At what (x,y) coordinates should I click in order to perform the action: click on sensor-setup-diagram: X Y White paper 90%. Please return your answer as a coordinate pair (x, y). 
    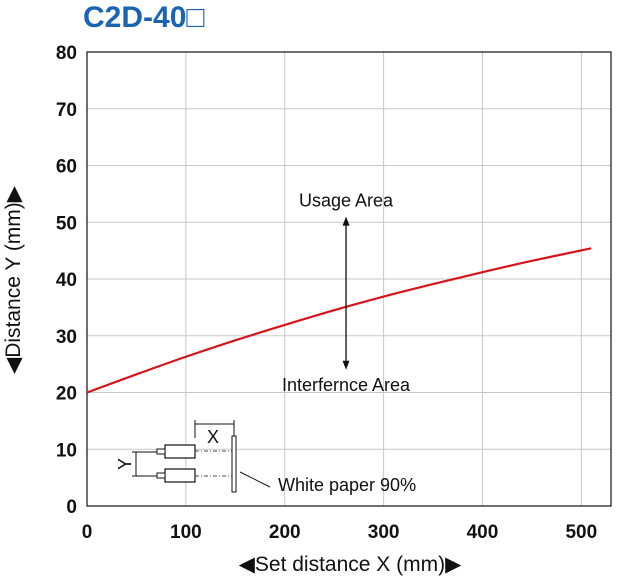
    Looking at the image, I should click on (265, 457).